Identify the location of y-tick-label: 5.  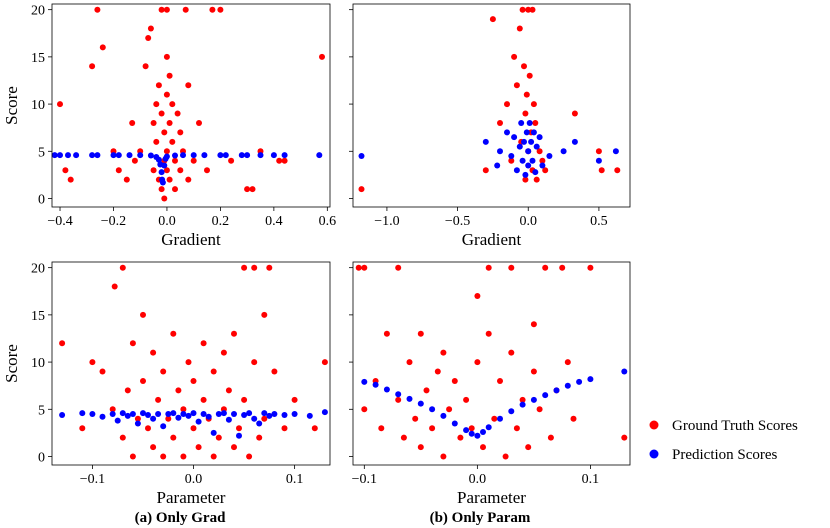
(41, 152).